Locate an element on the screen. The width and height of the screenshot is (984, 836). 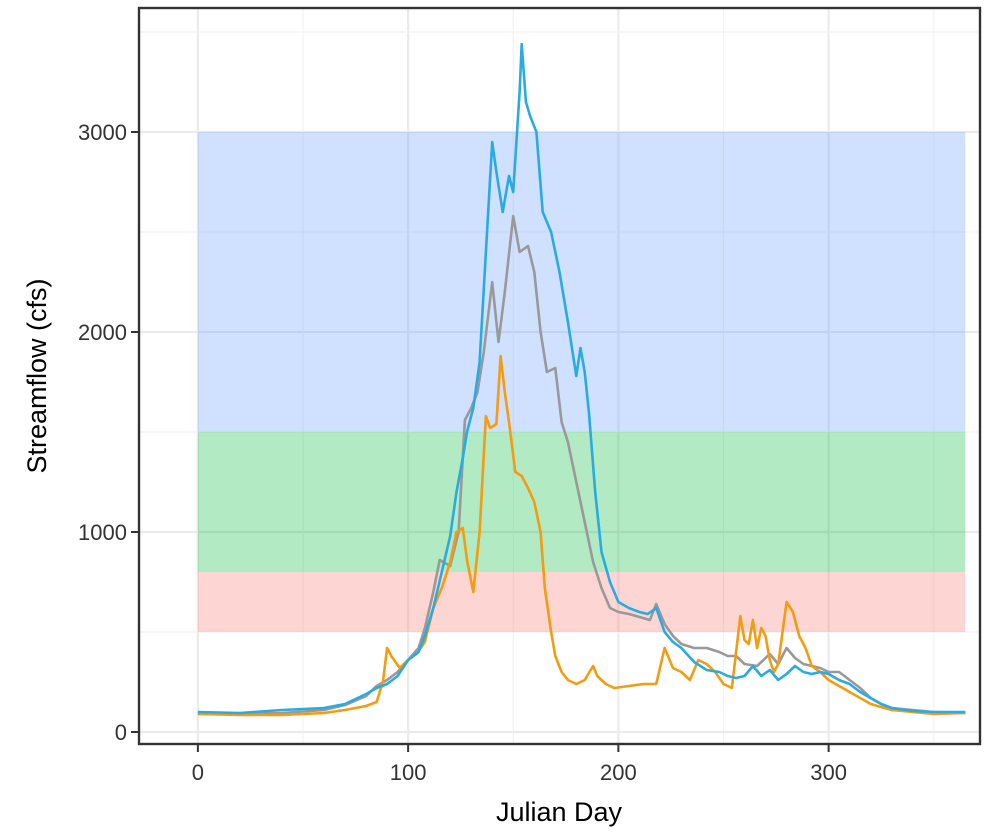
y-tick-label: 3000 is located at coordinates (102, 132).